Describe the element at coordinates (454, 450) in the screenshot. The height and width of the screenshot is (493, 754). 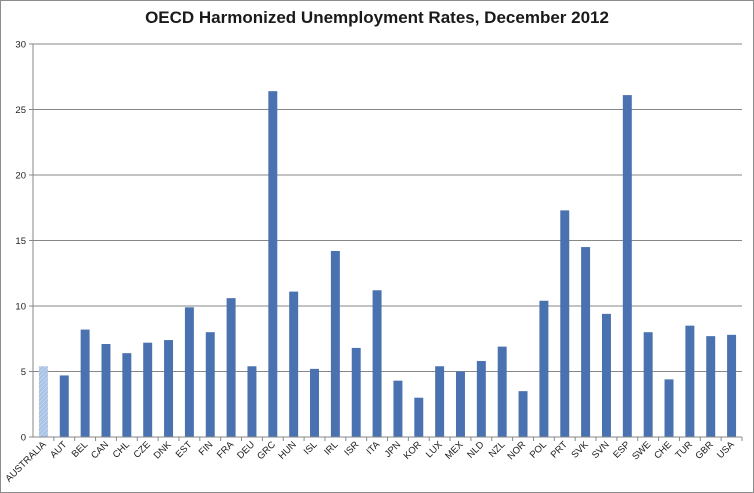
I see `x-tick-label-mex: MEX` at that location.